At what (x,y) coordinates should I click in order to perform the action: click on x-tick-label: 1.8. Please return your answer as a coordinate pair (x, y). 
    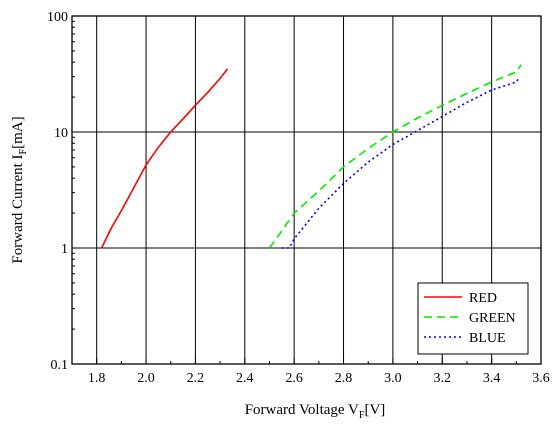
    Looking at the image, I should click on (97, 378).